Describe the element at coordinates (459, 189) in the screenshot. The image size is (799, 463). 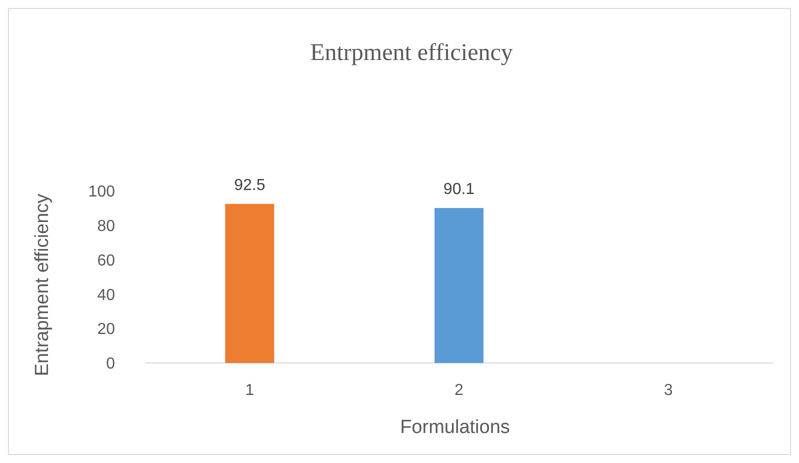
I see `data-label: 90.1` at that location.